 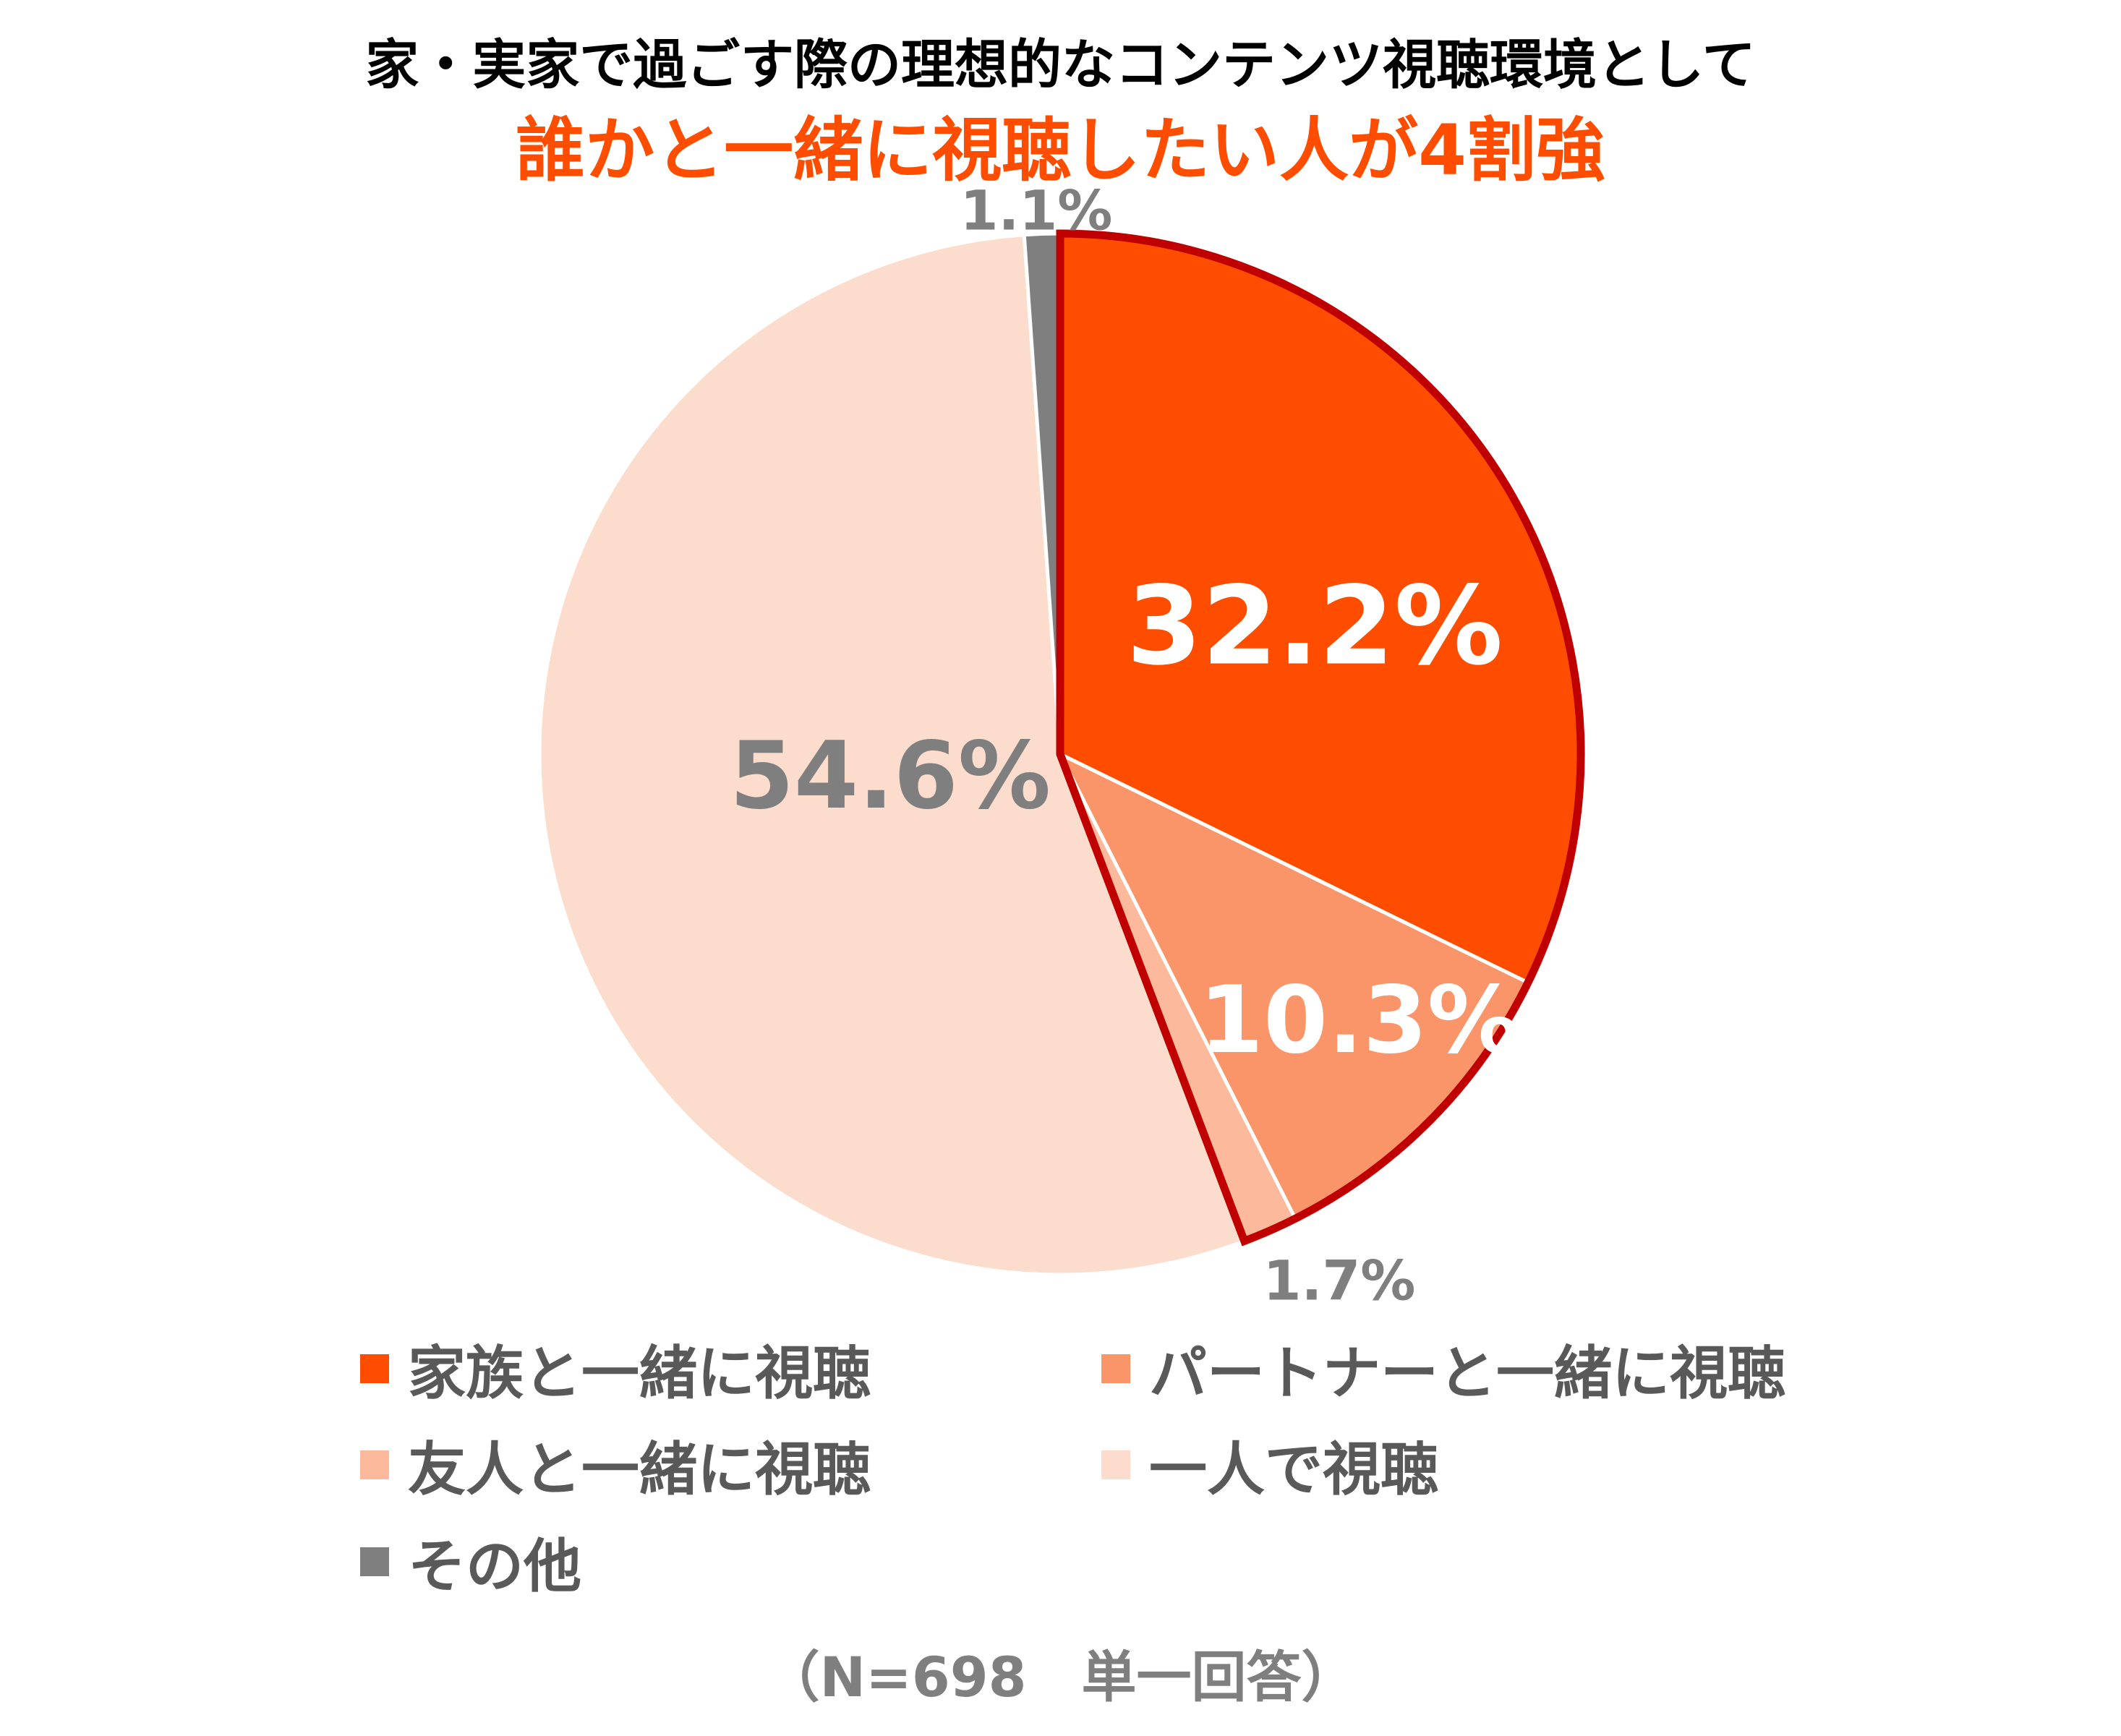 What do you see at coordinates (1060, 1677) in the screenshot?
I see `sample-note: （N=698 単一回答）` at bounding box center [1060, 1677].